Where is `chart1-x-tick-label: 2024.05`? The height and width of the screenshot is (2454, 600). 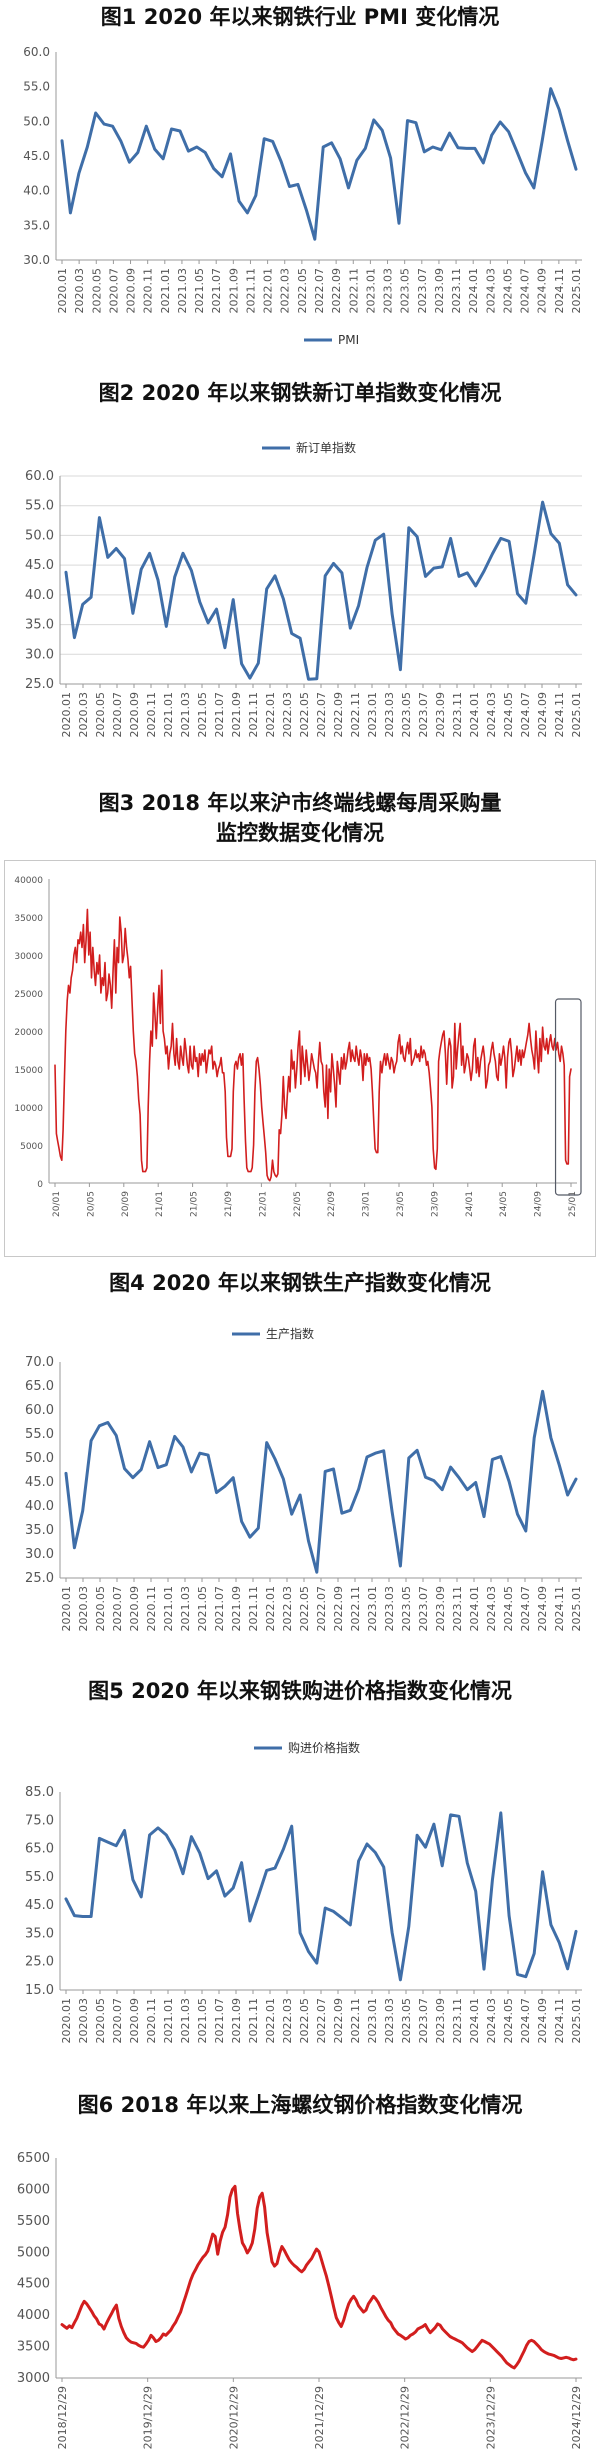
chart1-x-tick-label: 2024.05 is located at coordinates (507, 291).